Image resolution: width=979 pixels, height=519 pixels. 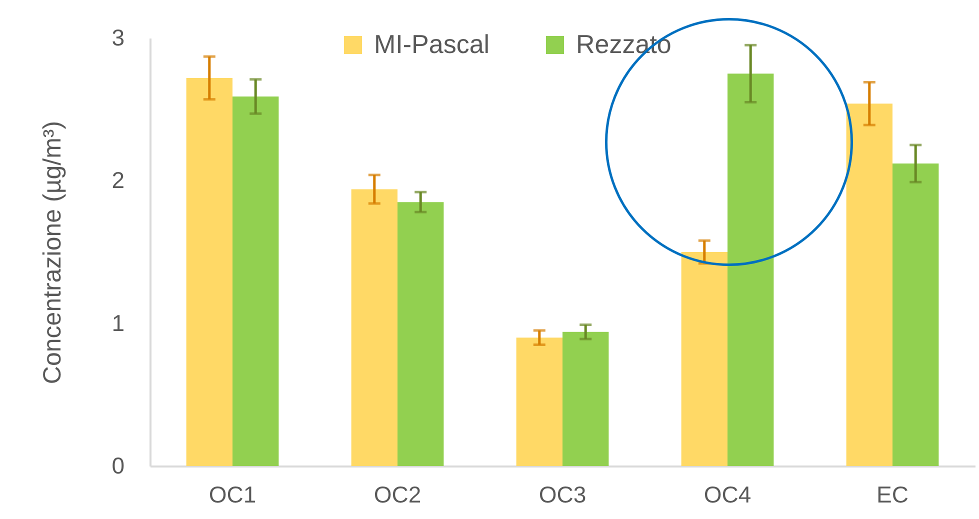 What do you see at coordinates (232, 495) in the screenshot?
I see `x-tick-label: OC1` at bounding box center [232, 495].